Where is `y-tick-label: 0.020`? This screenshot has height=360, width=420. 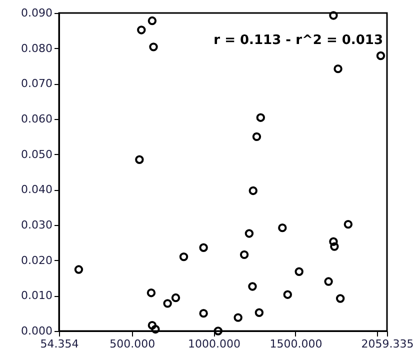
y-tick-label: 0.020 is located at coordinates (36, 260).